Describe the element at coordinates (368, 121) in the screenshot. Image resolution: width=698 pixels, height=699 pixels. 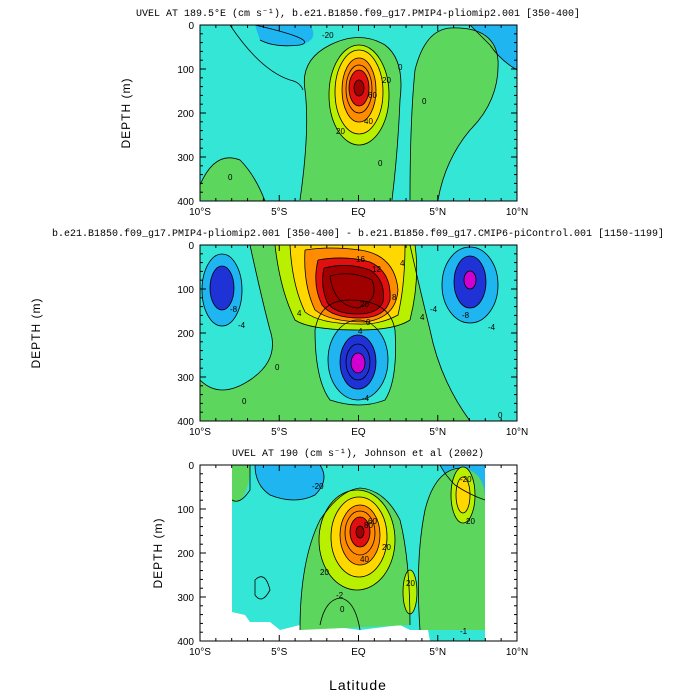
I see `panel-1-contour-label: 40` at that location.